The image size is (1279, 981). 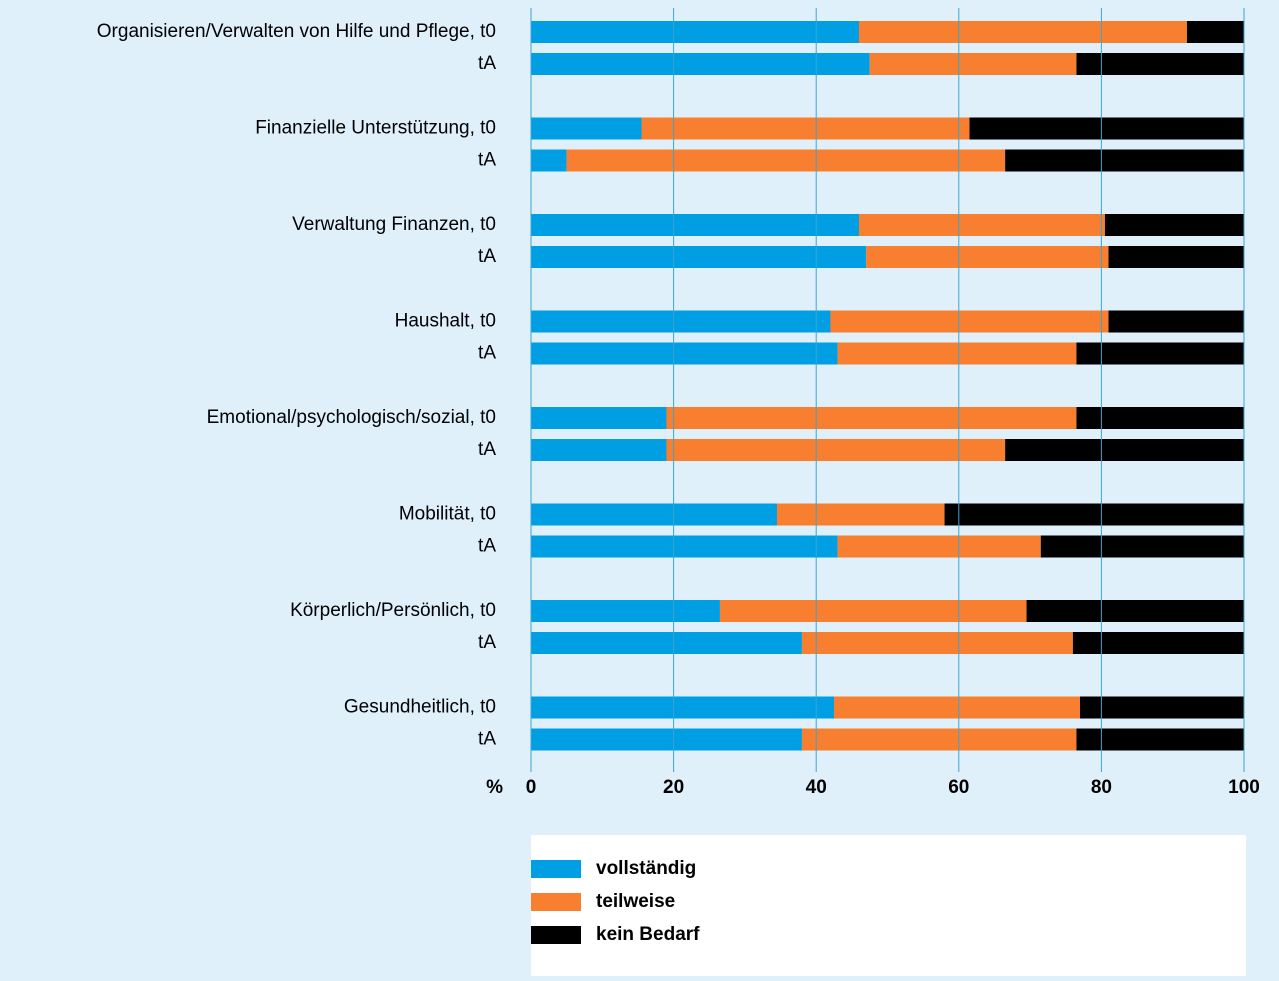 I want to click on legend-box, so click(x=888, y=905).